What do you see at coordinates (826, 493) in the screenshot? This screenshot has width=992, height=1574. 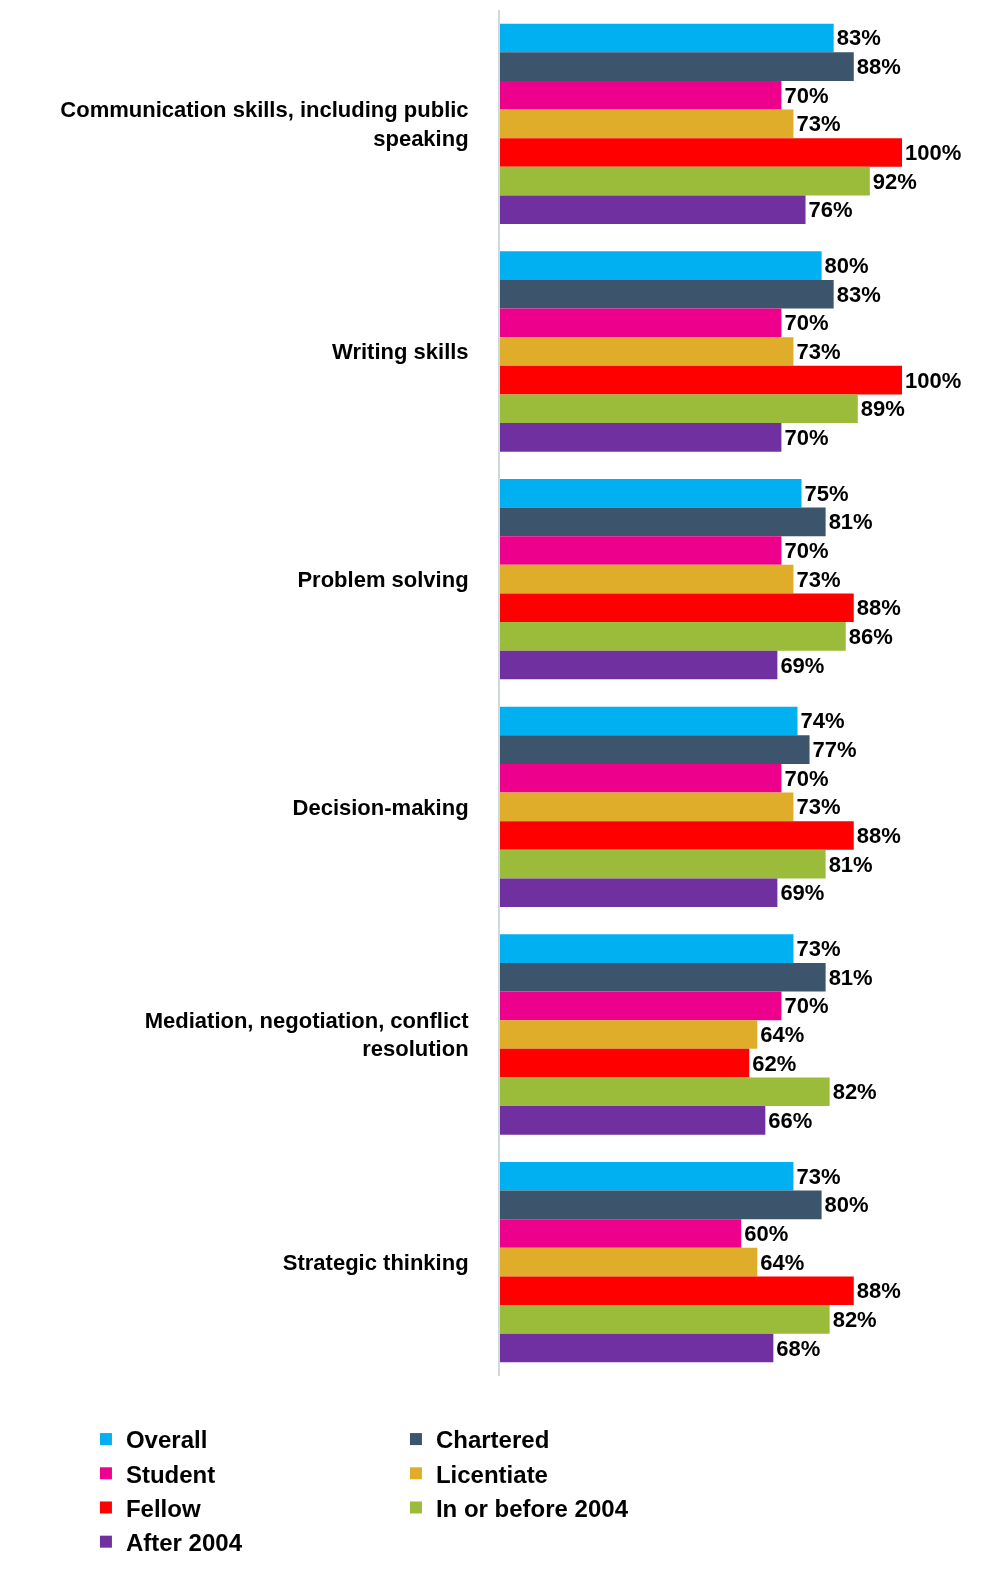 I see `data-label: 75%` at bounding box center [826, 493].